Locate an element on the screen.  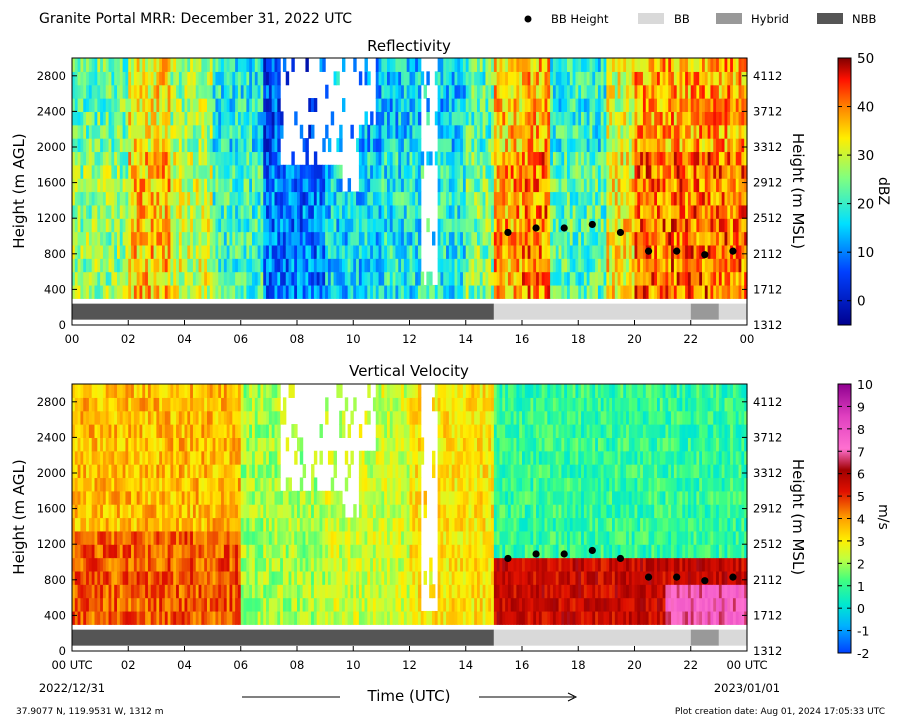
colorbar-tick-label: 0 is located at coordinates (861, 302).